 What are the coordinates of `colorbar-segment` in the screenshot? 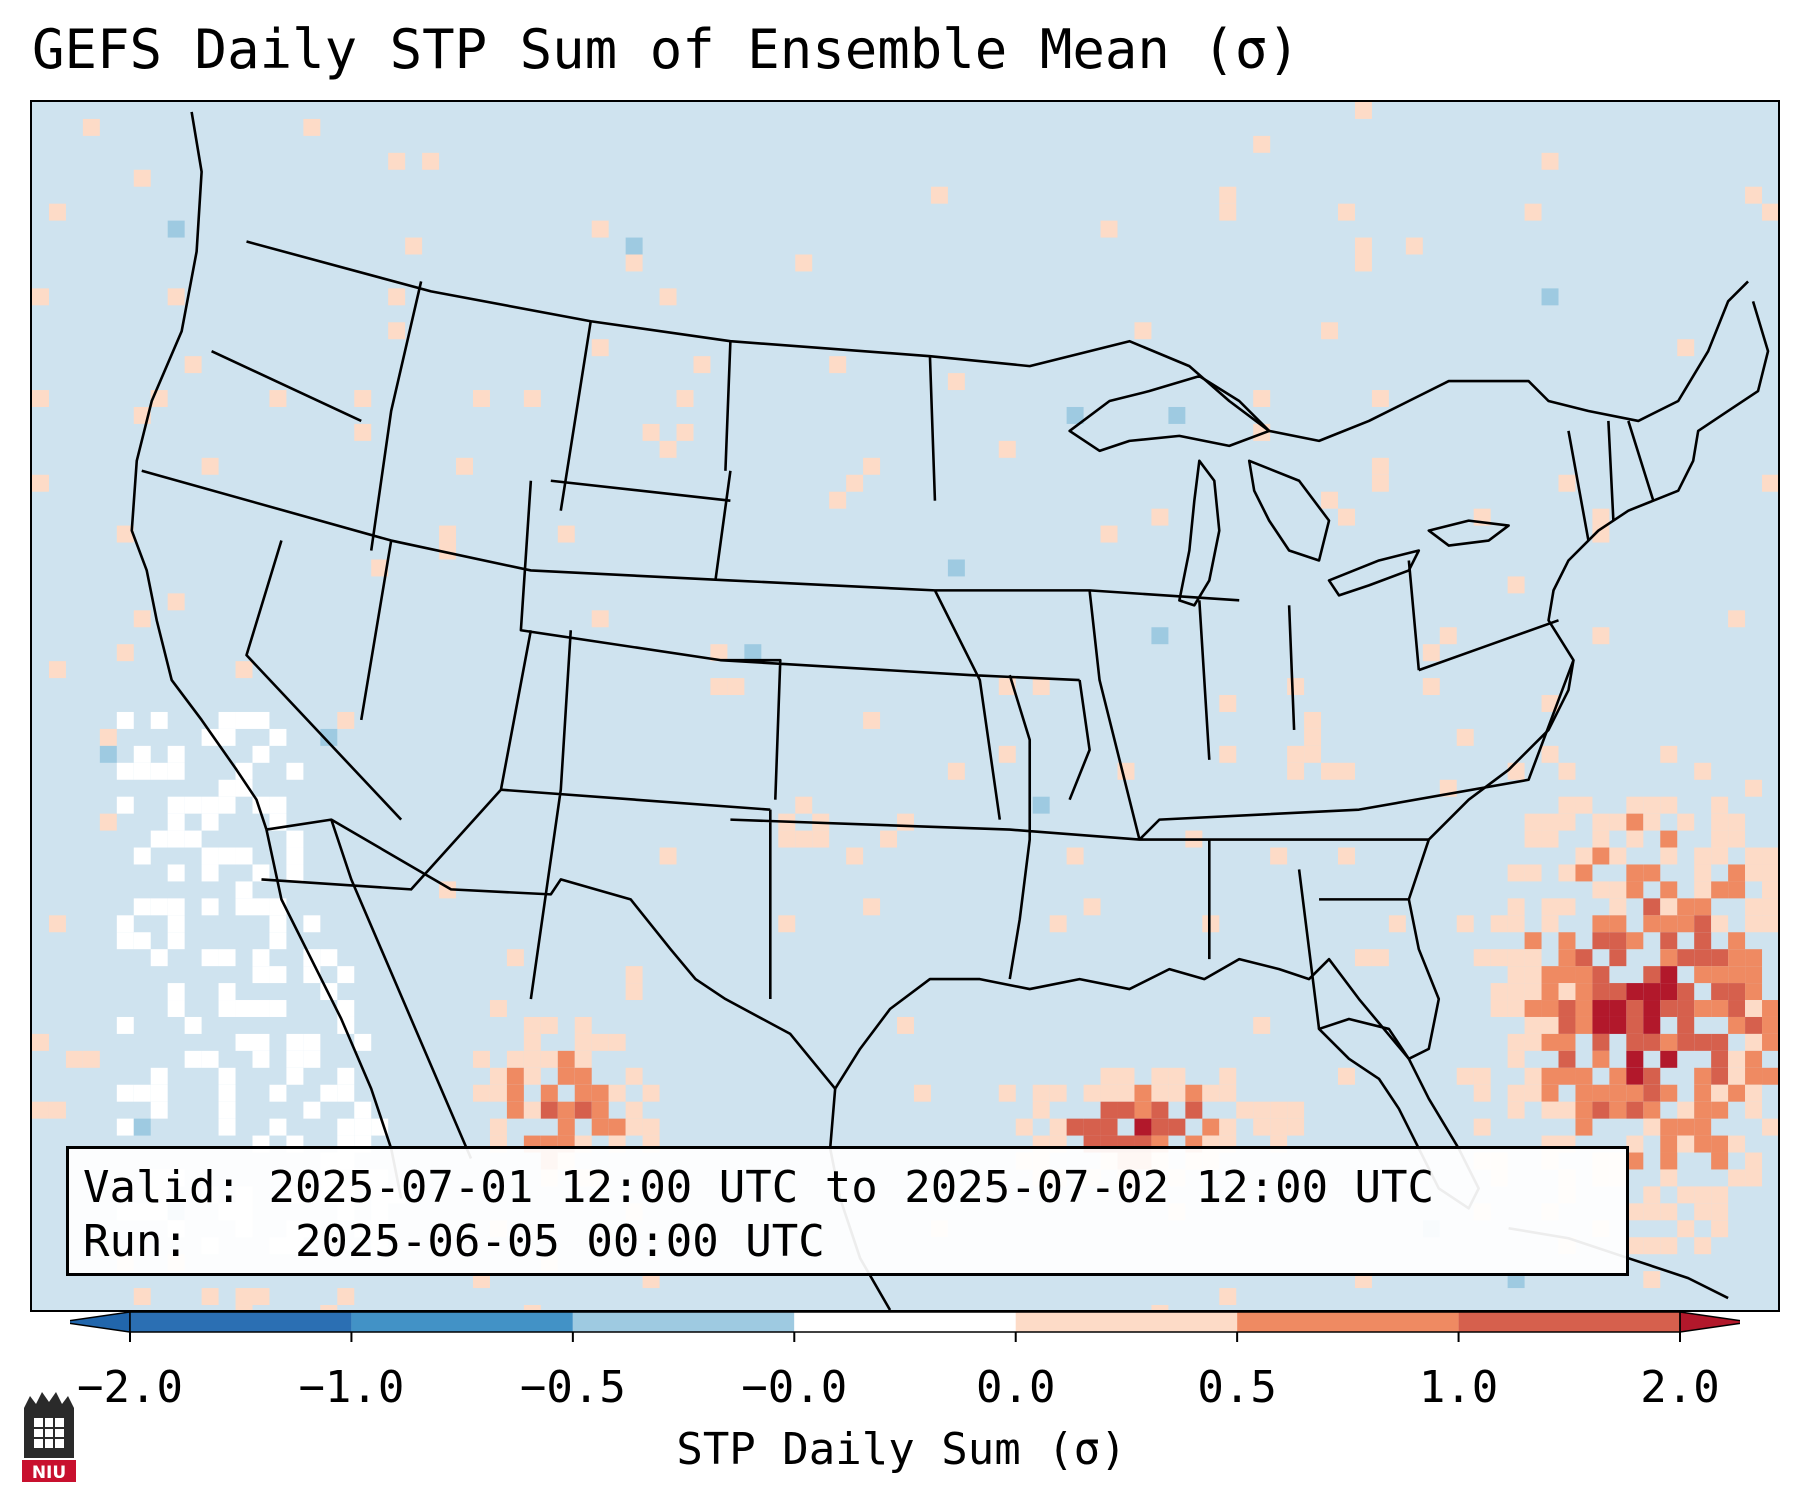 It's located at (1126, 1322).